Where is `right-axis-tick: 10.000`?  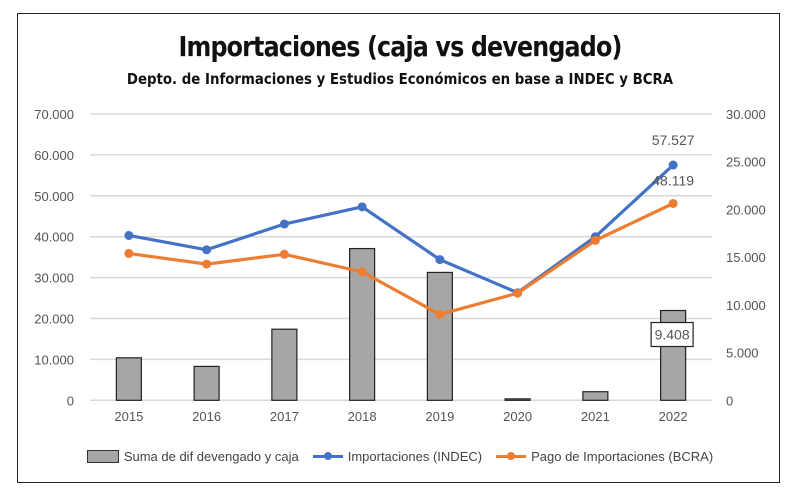
right-axis-tick: 10.000 is located at coordinates (746, 305).